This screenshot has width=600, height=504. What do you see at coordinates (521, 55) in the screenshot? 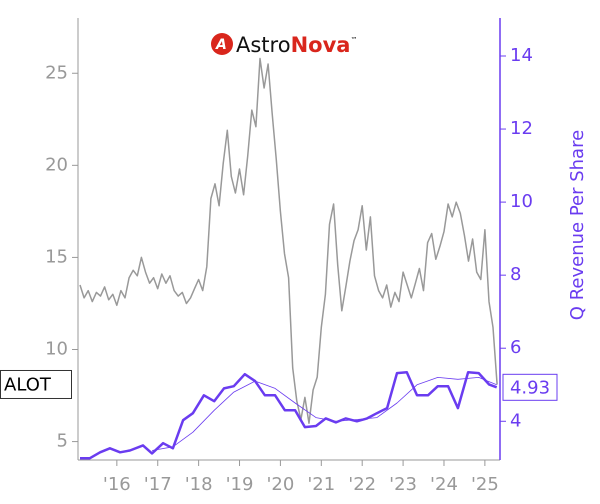
I see `y2-tick-label: 14` at bounding box center [521, 55].